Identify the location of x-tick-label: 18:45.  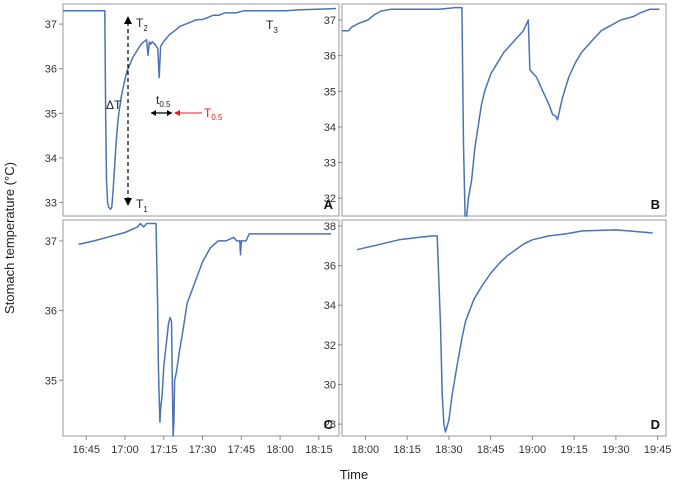
(491, 450).